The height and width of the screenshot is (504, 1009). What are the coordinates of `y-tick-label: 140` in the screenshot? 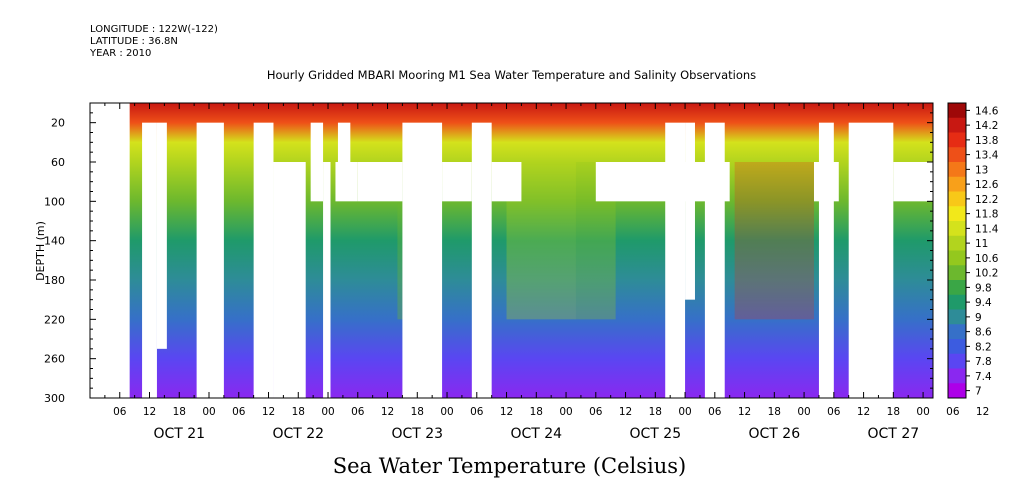 It's located at (54, 241).